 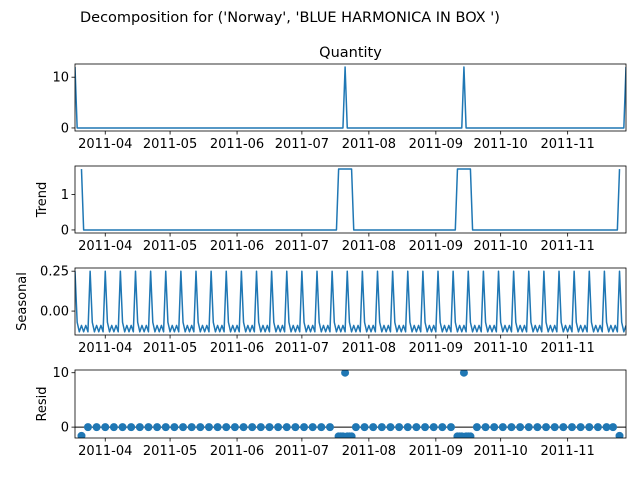 I want to click on y-tick-label: 0.25, so click(x=54, y=272).